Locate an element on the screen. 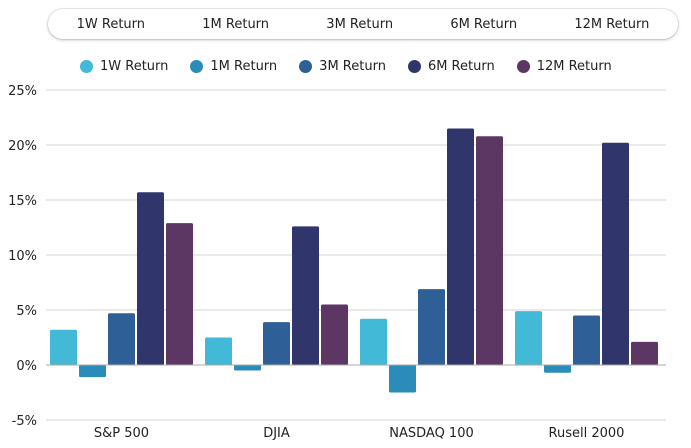  legend-swatch-3m is located at coordinates (306, 66).